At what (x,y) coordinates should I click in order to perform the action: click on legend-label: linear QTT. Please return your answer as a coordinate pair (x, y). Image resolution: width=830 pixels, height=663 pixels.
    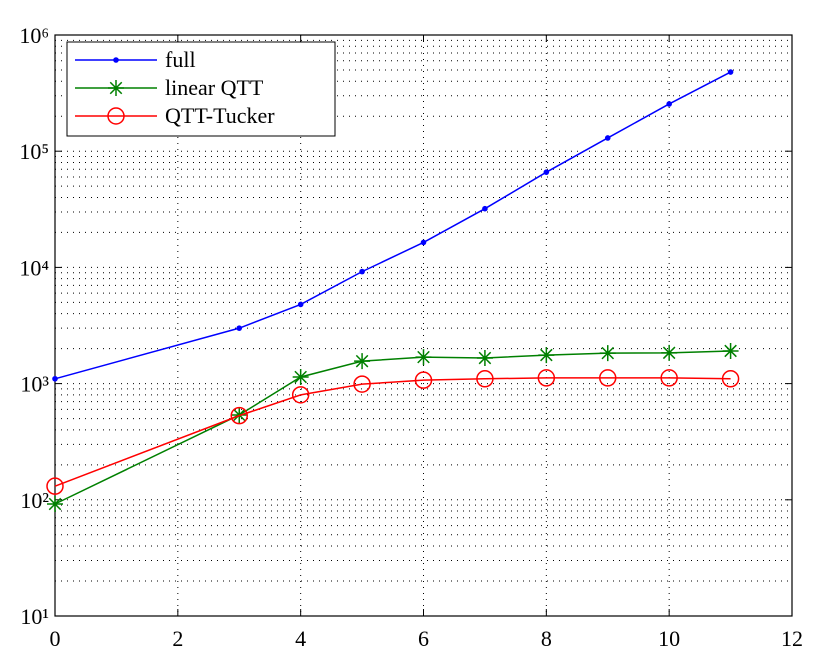
    Looking at the image, I should click on (214, 87).